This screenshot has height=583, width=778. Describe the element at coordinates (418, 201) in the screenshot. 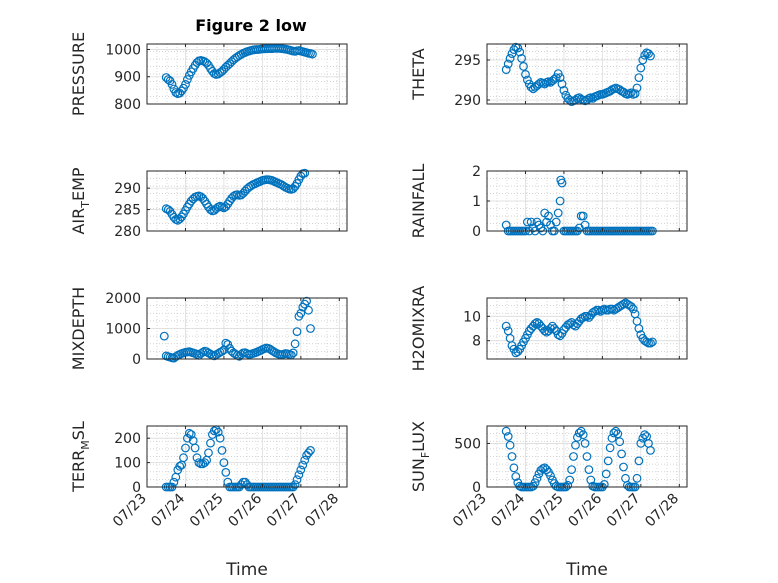

I see `y-axis-label: RAINFALL` at that location.